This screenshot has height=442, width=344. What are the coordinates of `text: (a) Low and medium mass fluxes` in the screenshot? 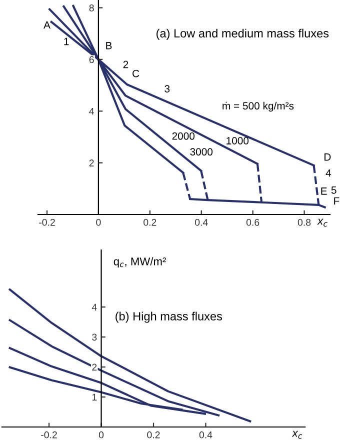 It's located at (242, 34).